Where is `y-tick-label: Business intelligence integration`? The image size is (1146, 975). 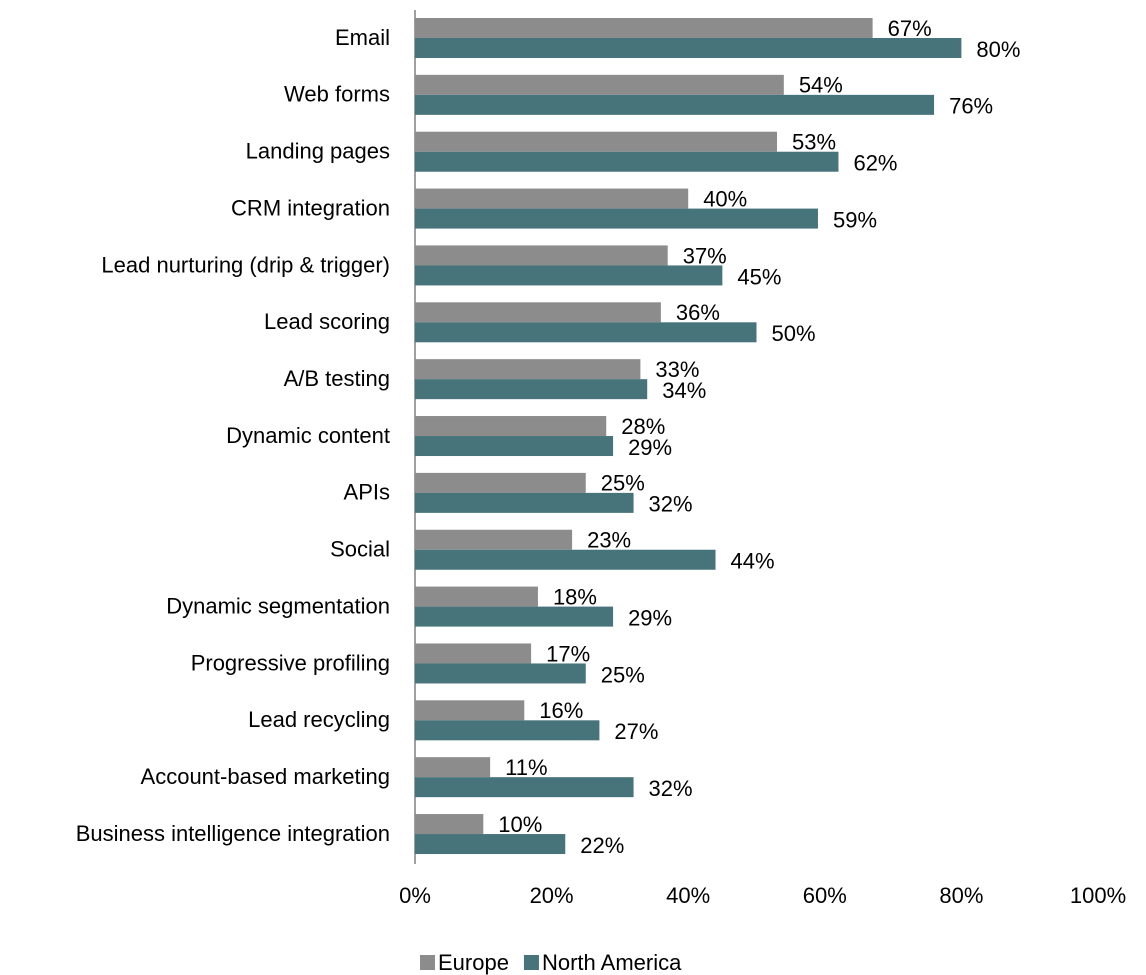
y-tick-label: Business intelligence integration is located at coordinates (233, 833).